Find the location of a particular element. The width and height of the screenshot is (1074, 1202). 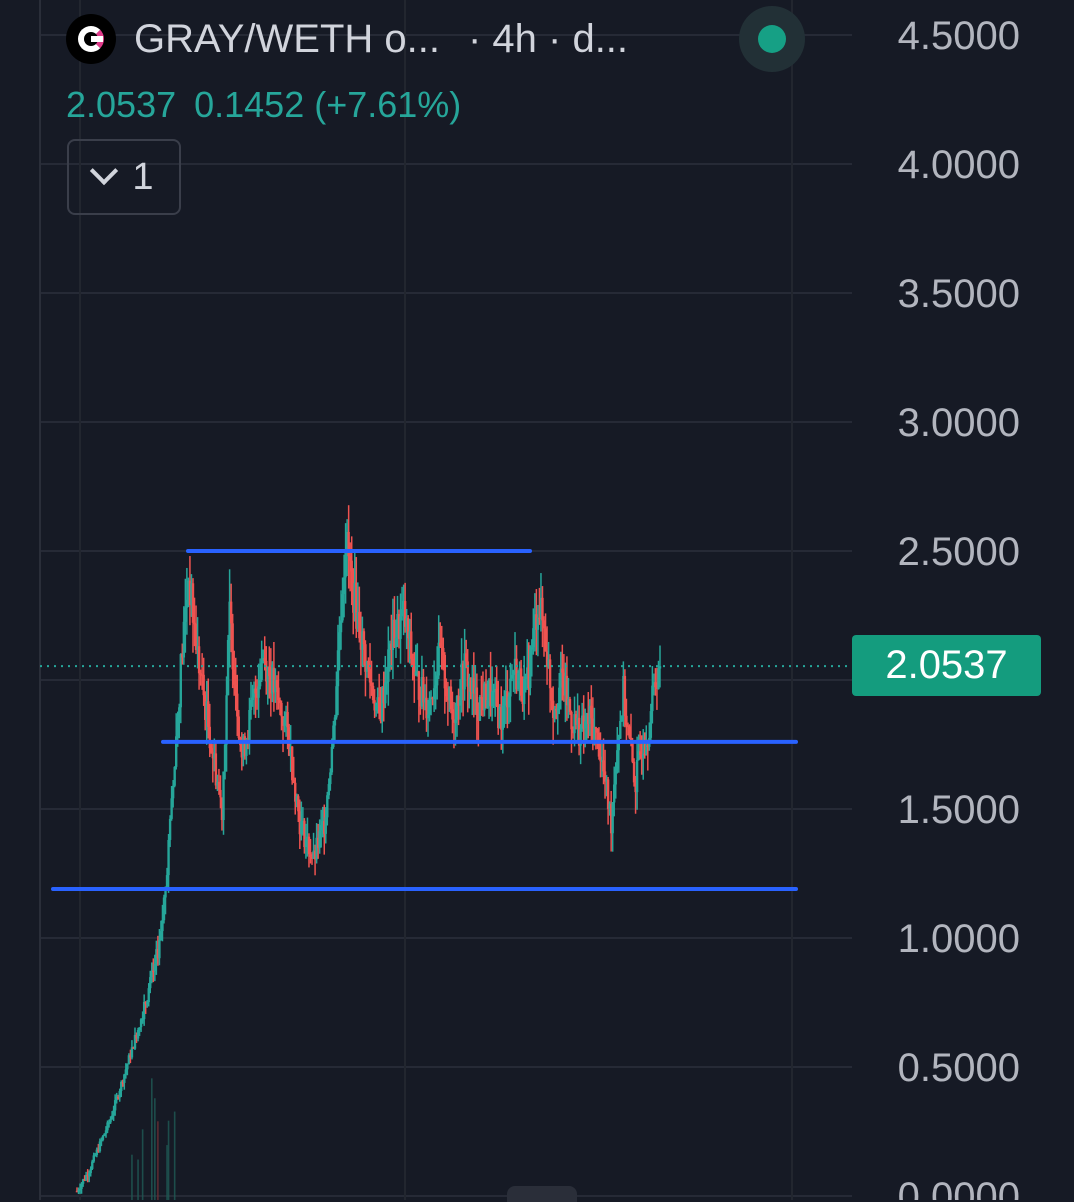

scroll-handle is located at coordinates (542, 1194).